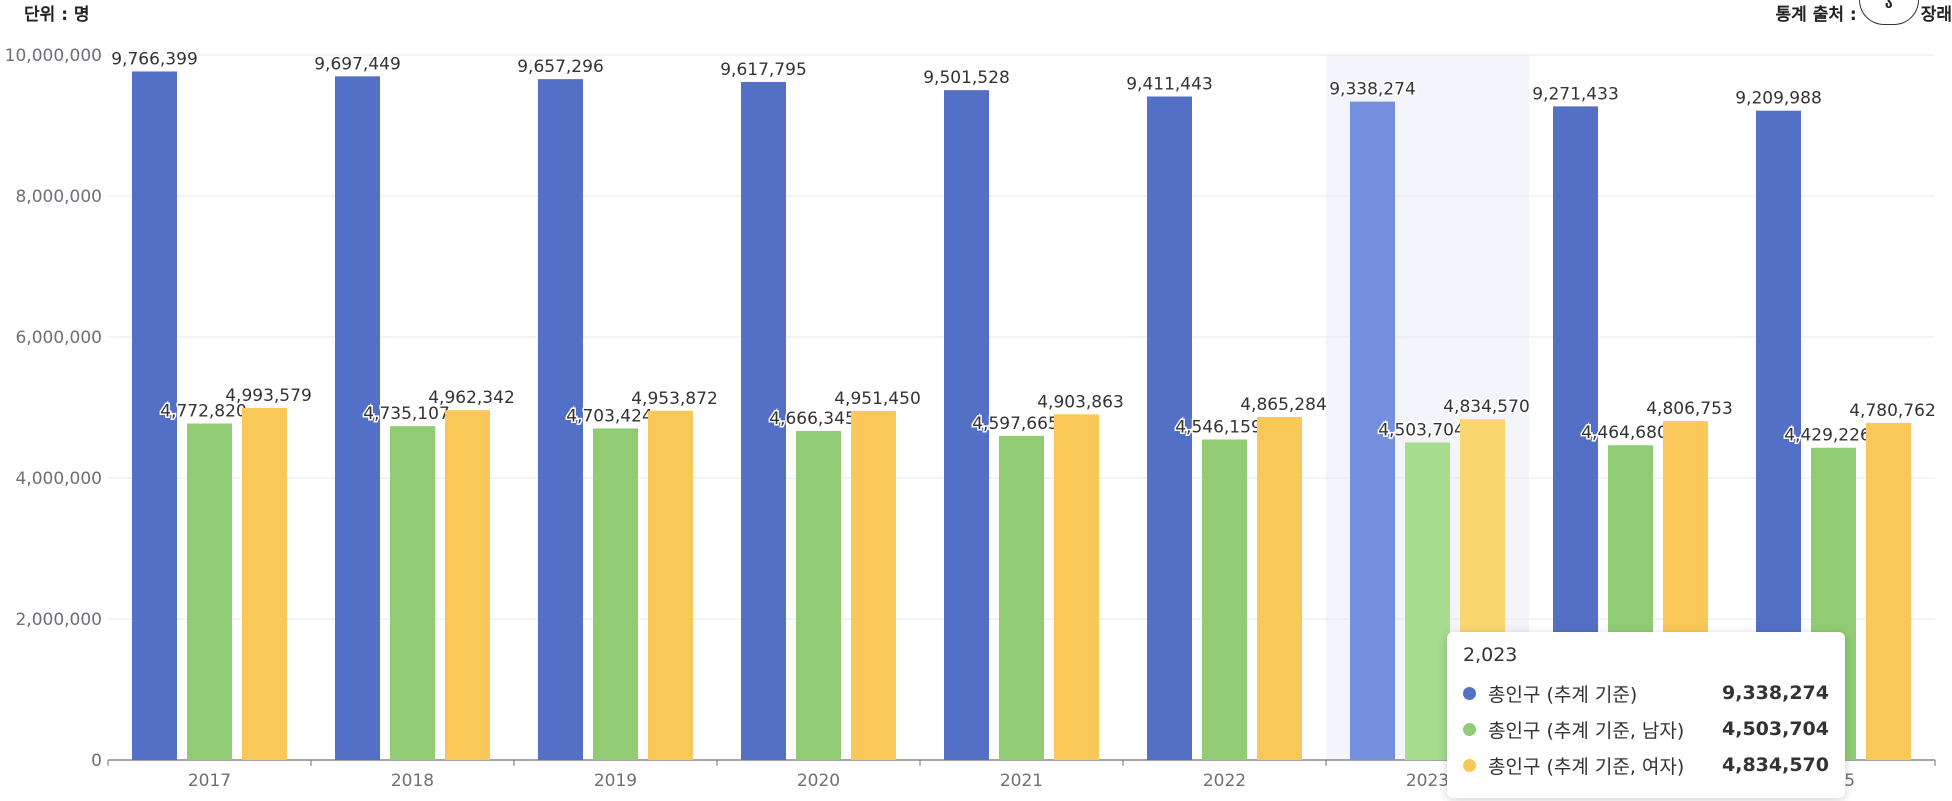 The image size is (1952, 801). I want to click on y-tick-label: 10,000,000, so click(53, 56).